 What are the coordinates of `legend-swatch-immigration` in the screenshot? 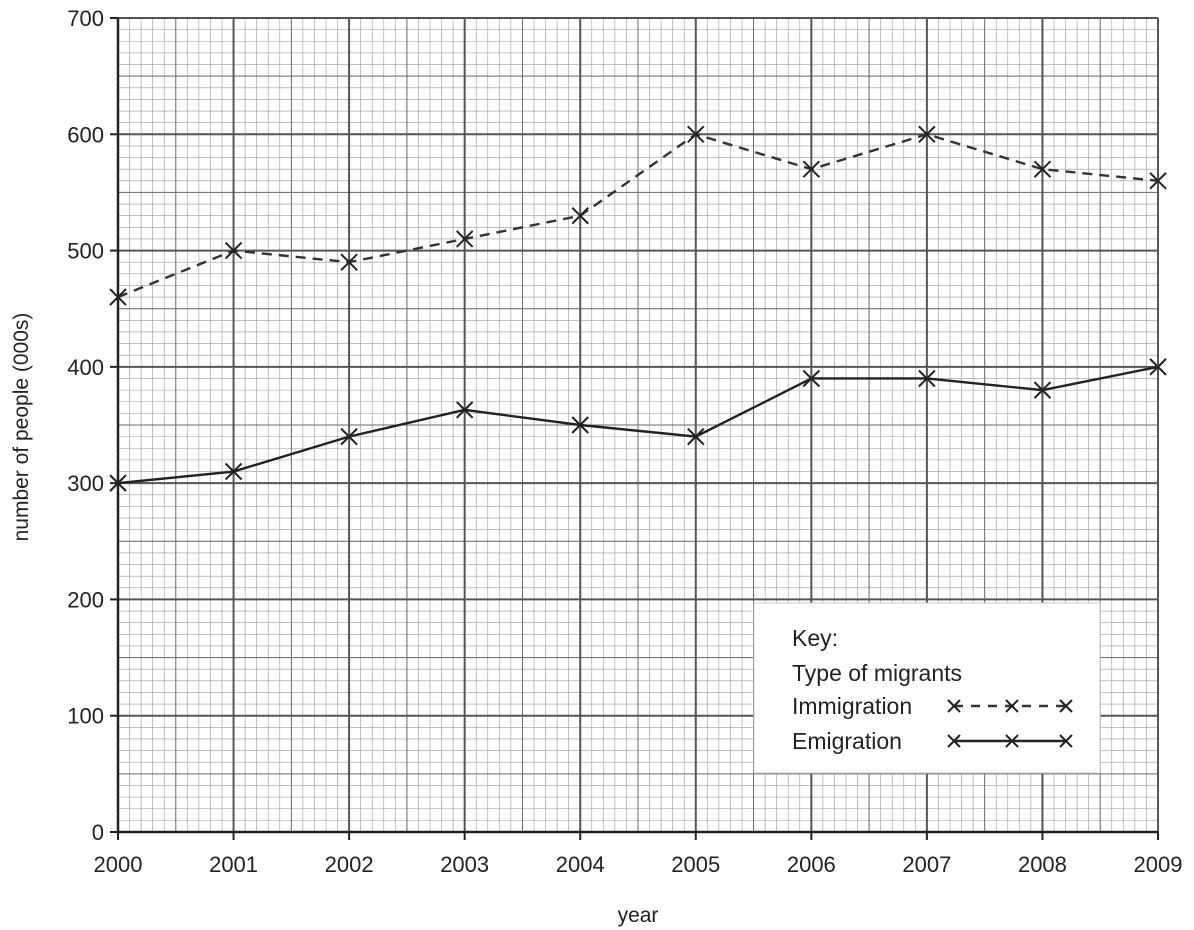 It's located at (1010, 706).